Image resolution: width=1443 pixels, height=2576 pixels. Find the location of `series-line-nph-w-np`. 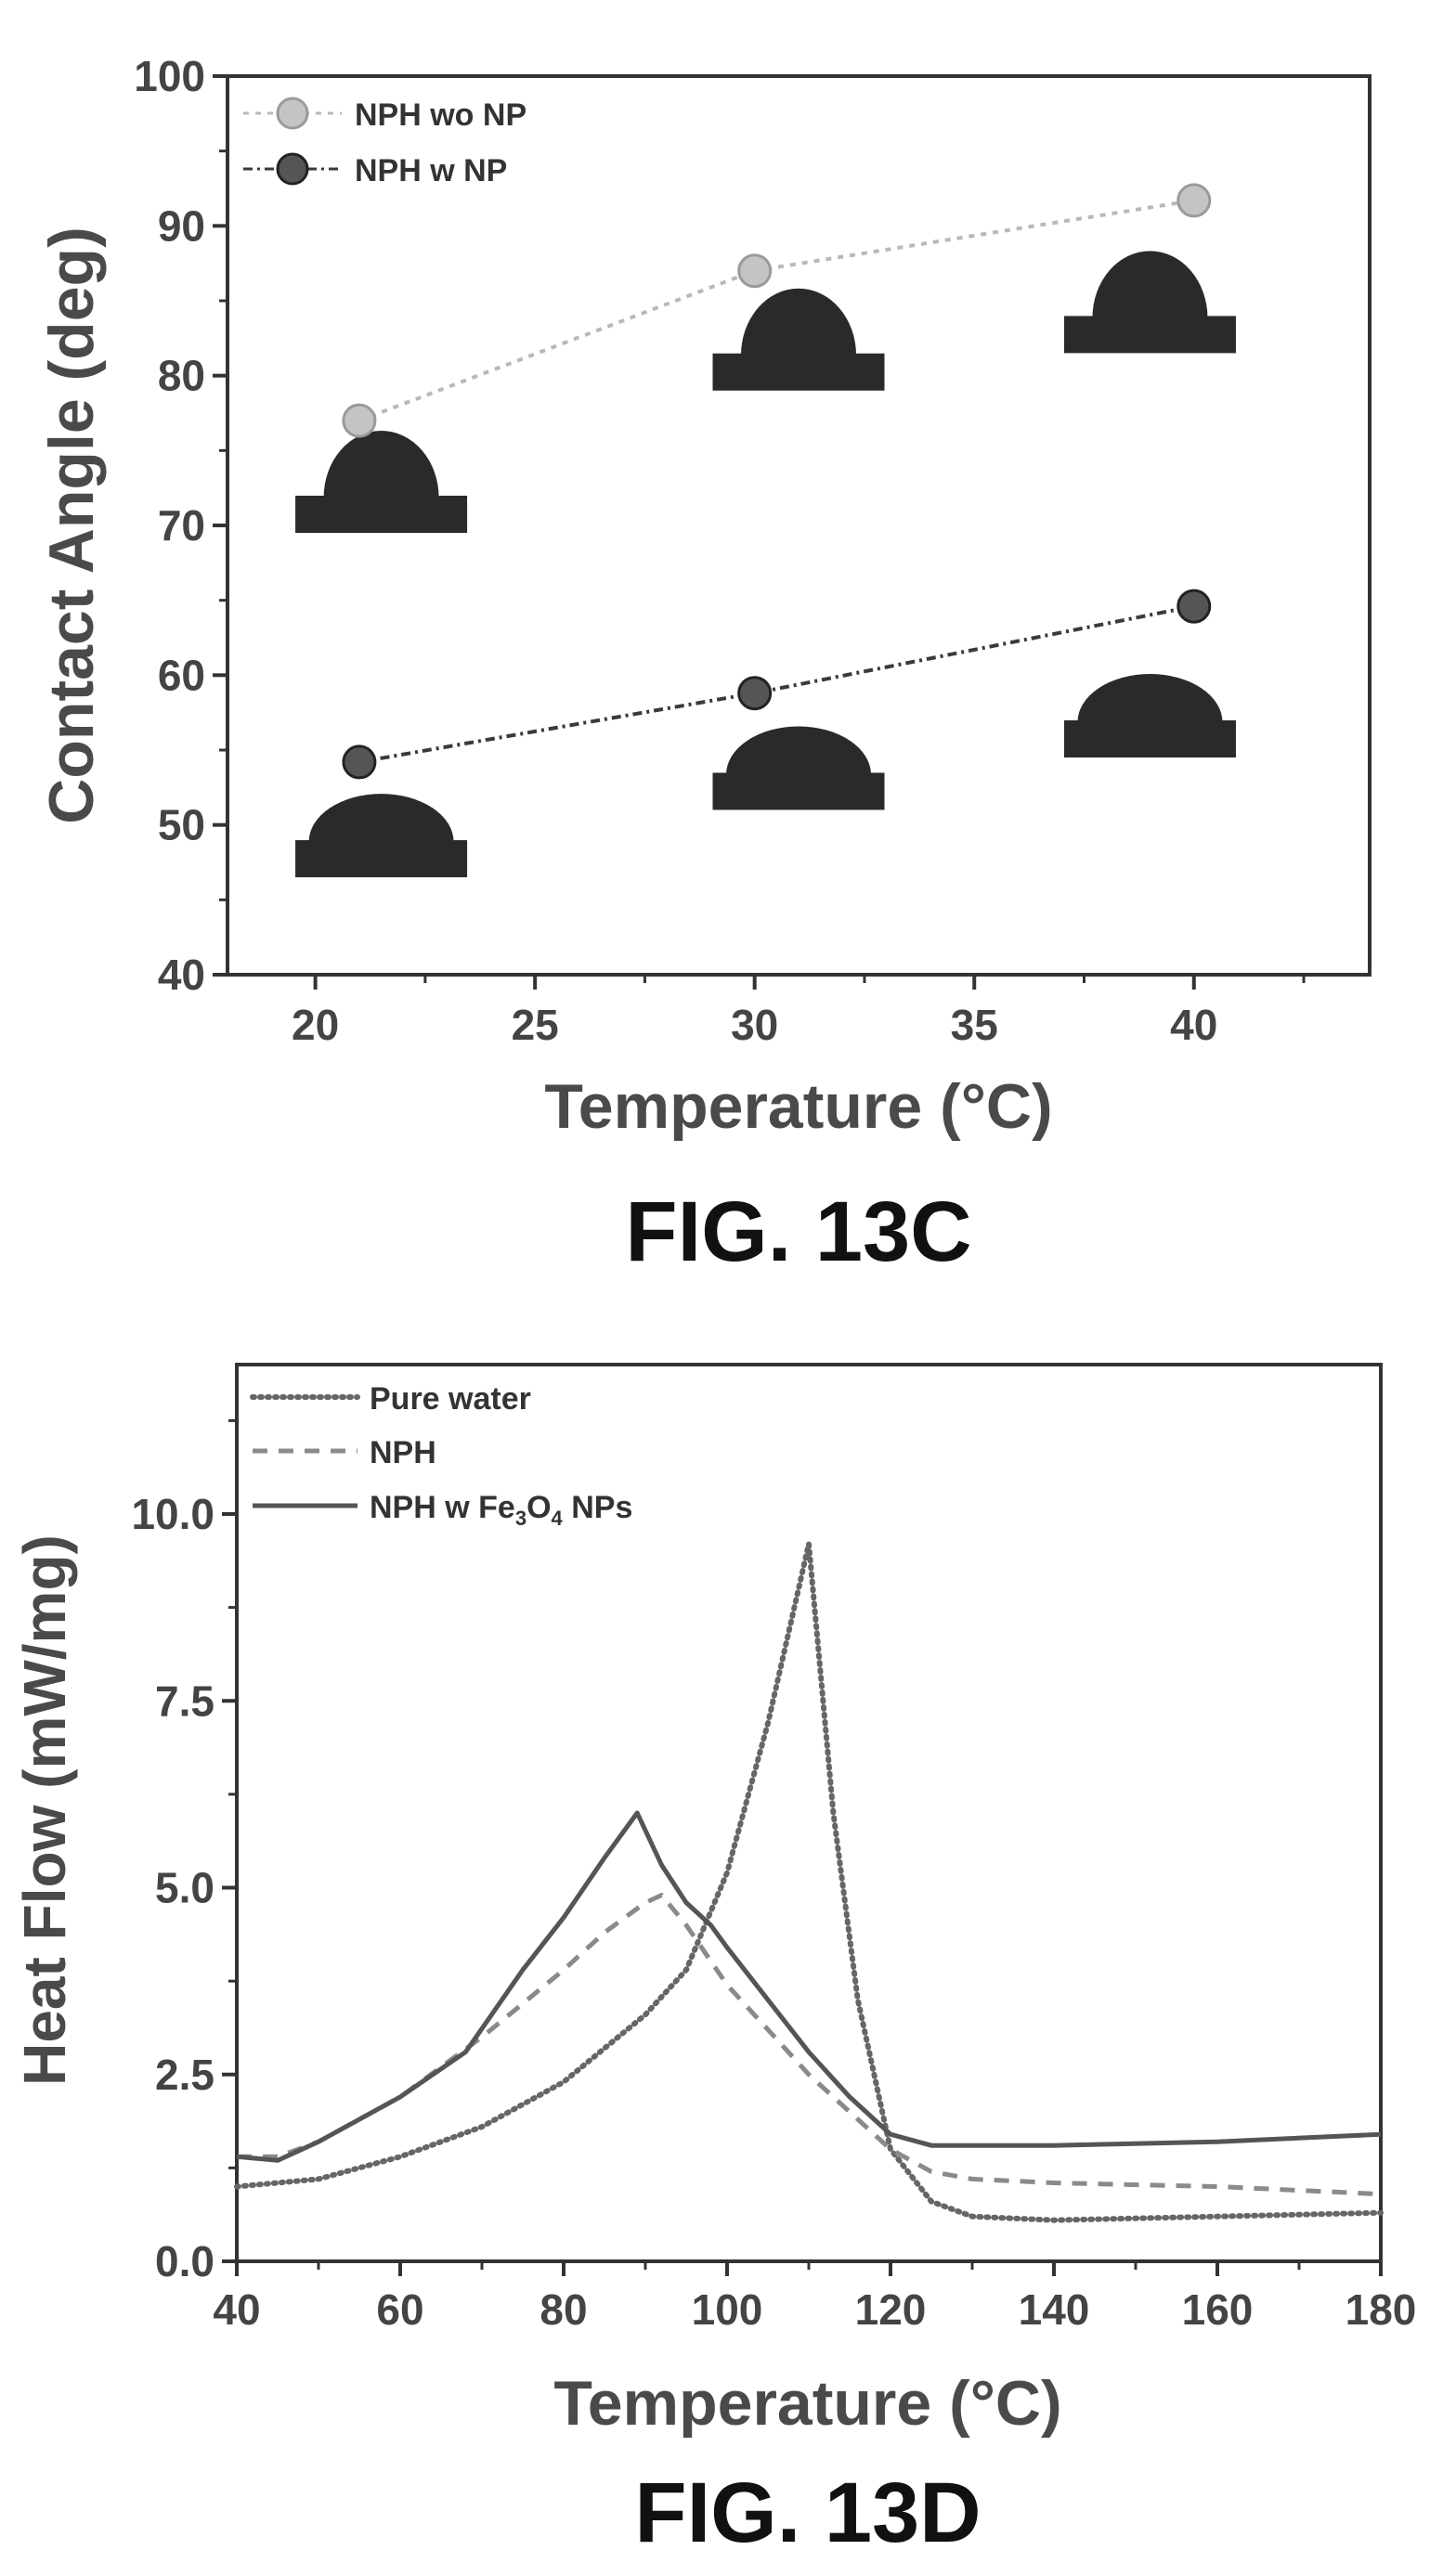

series-line-nph-w-np is located at coordinates (776, 684).